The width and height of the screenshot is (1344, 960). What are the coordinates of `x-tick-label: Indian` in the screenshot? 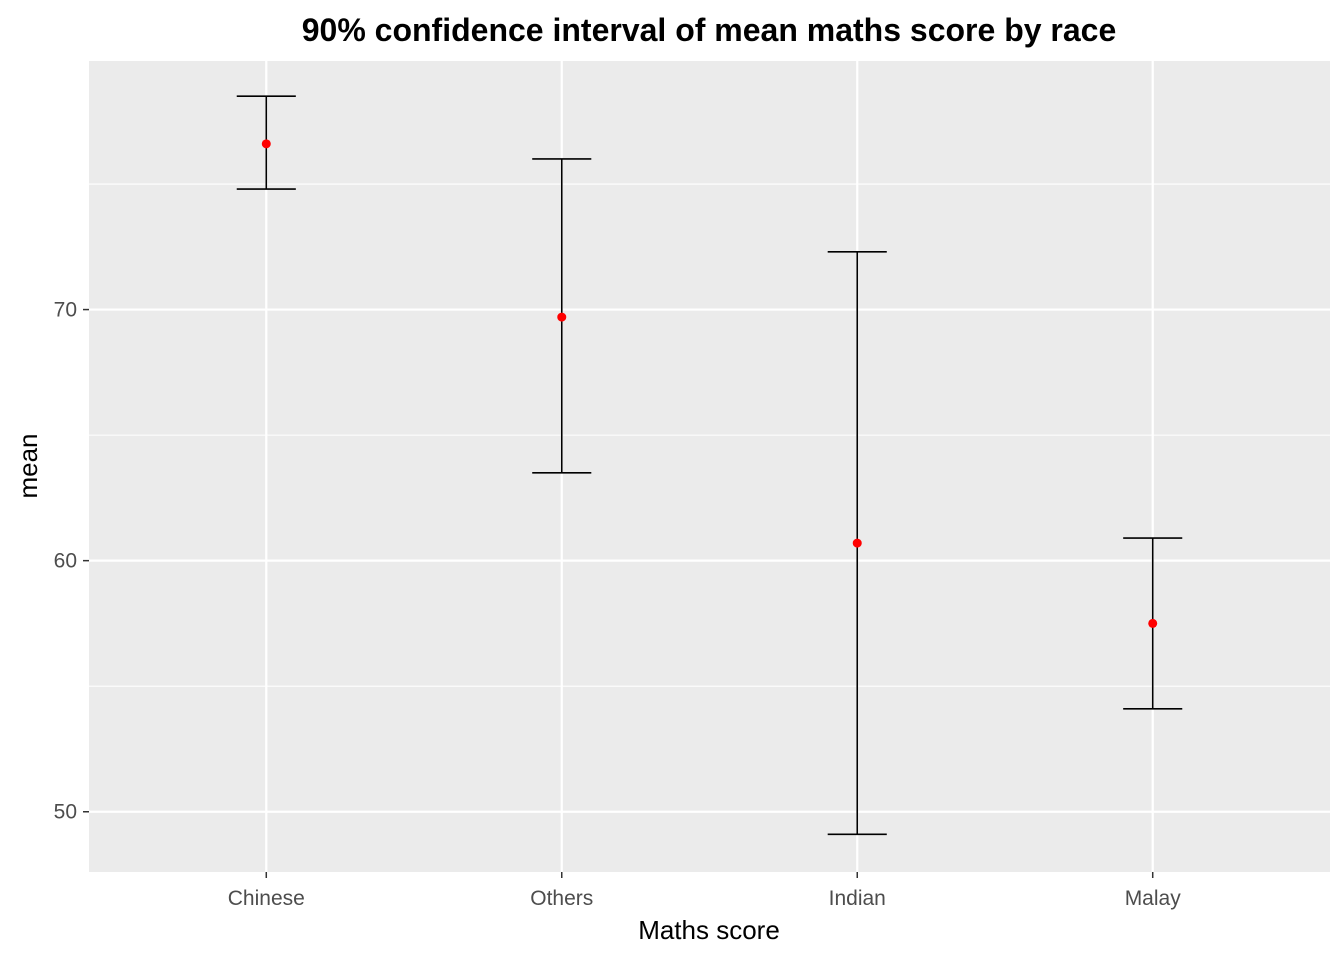 It's located at (857, 898).